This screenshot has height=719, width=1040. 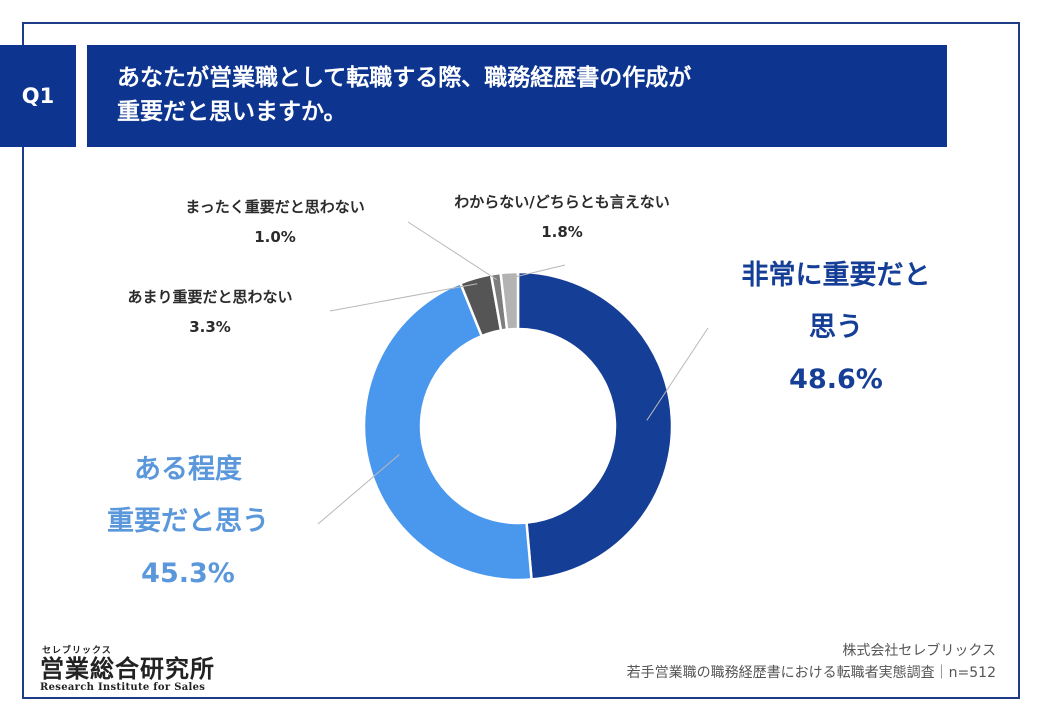 I want to click on question-badge: Q1, so click(x=38, y=96).